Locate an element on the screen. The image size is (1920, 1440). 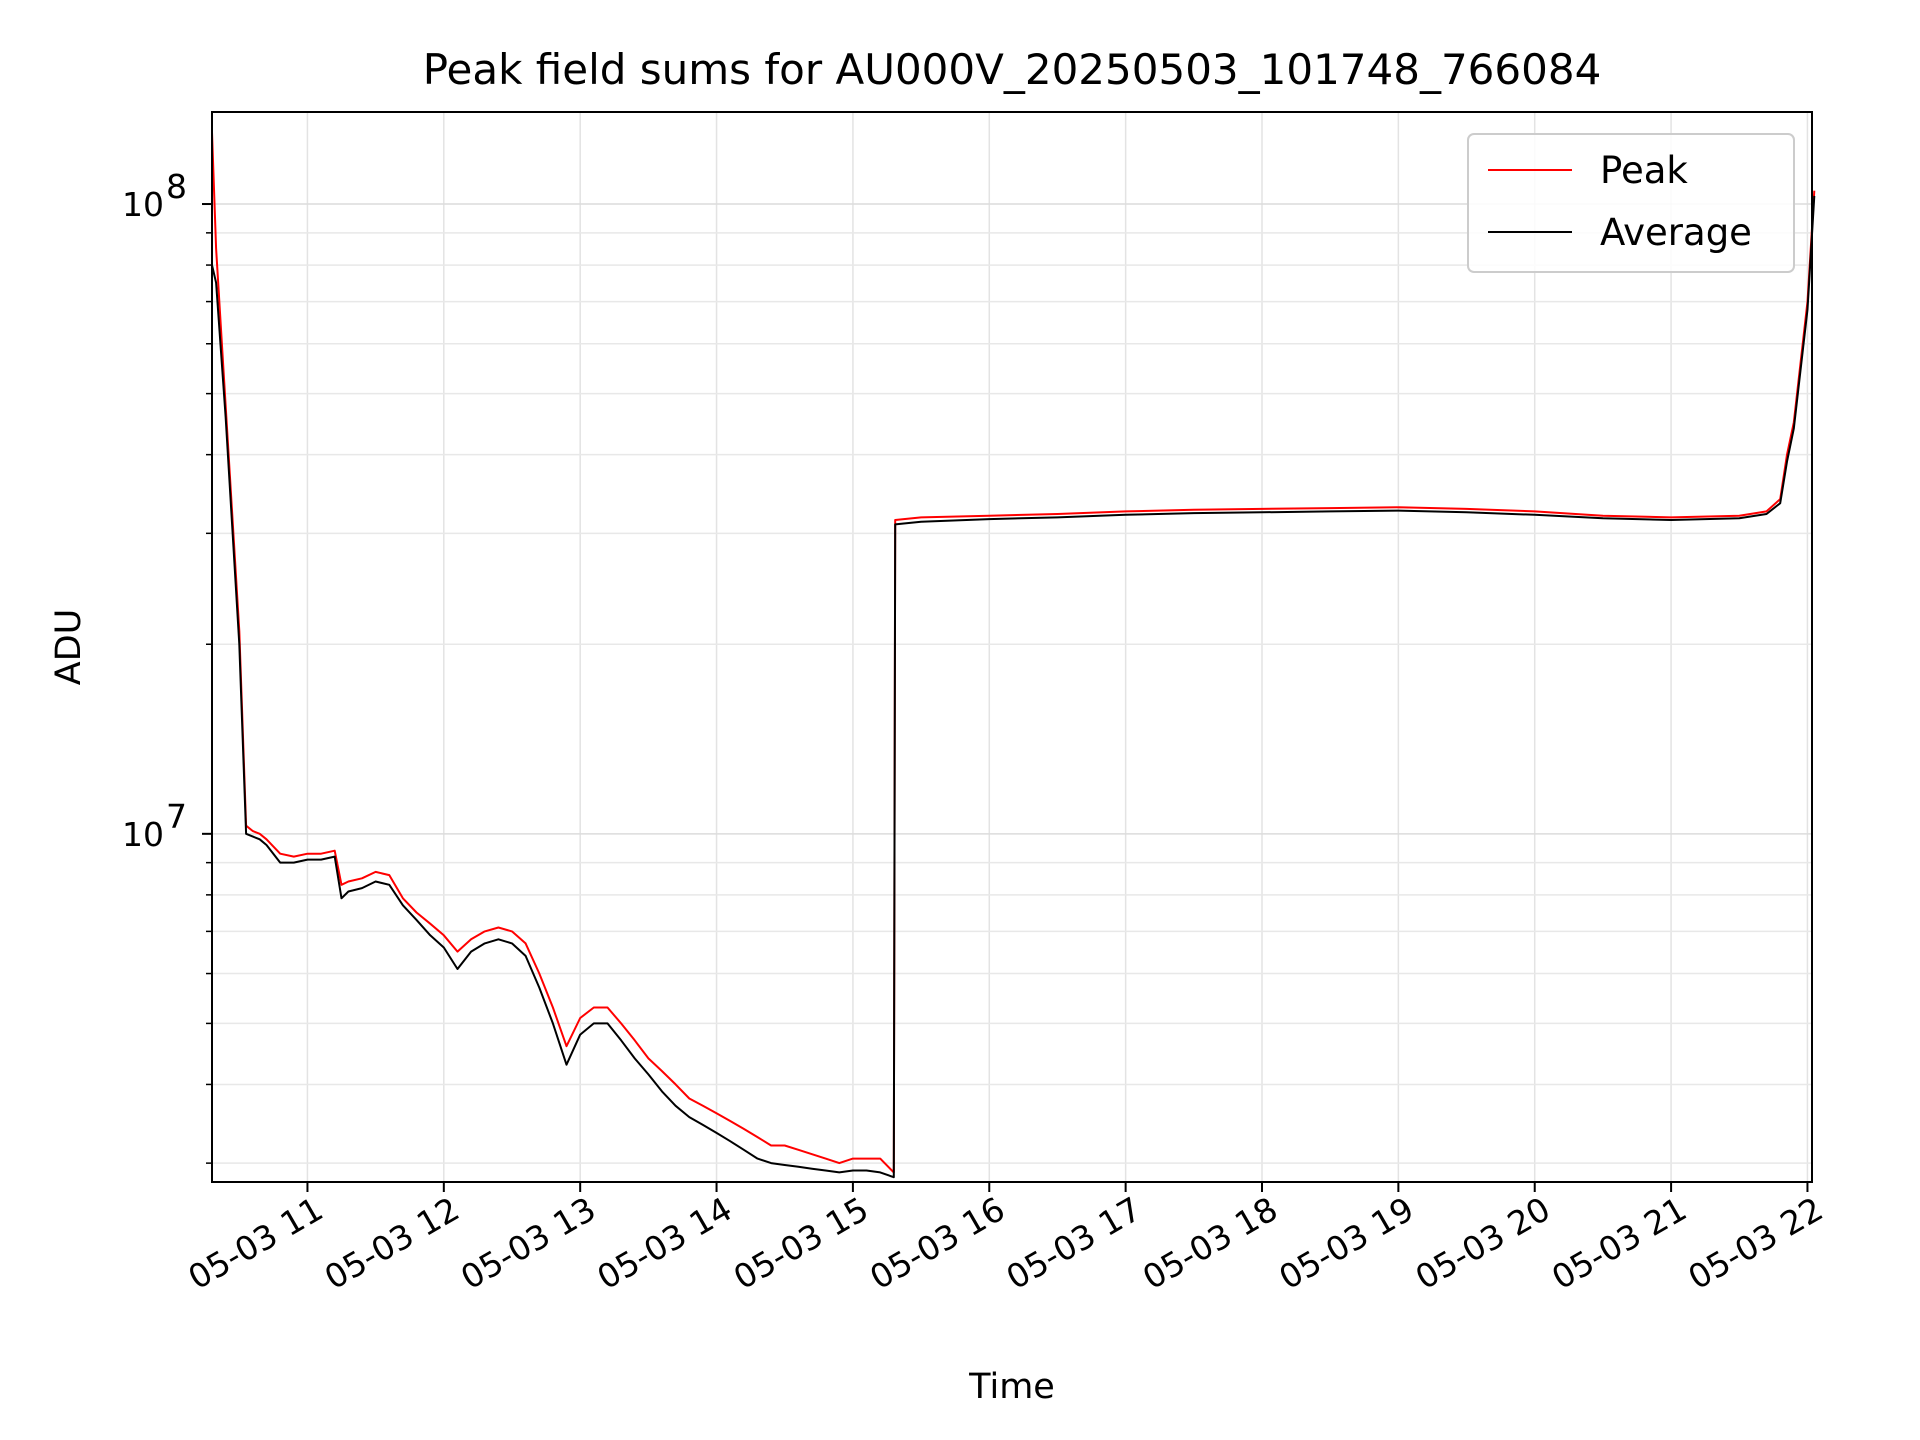
y-tick-exponent: 8 is located at coordinates (176, 186).